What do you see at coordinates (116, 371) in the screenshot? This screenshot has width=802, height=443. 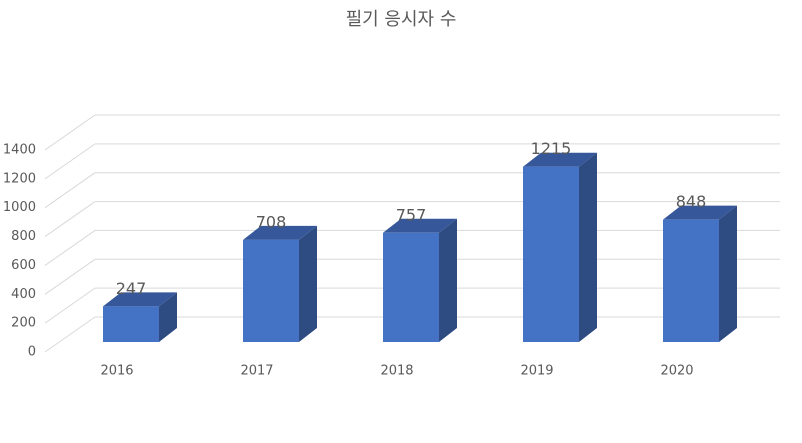 I see `x-tick-label: 2016` at bounding box center [116, 371].